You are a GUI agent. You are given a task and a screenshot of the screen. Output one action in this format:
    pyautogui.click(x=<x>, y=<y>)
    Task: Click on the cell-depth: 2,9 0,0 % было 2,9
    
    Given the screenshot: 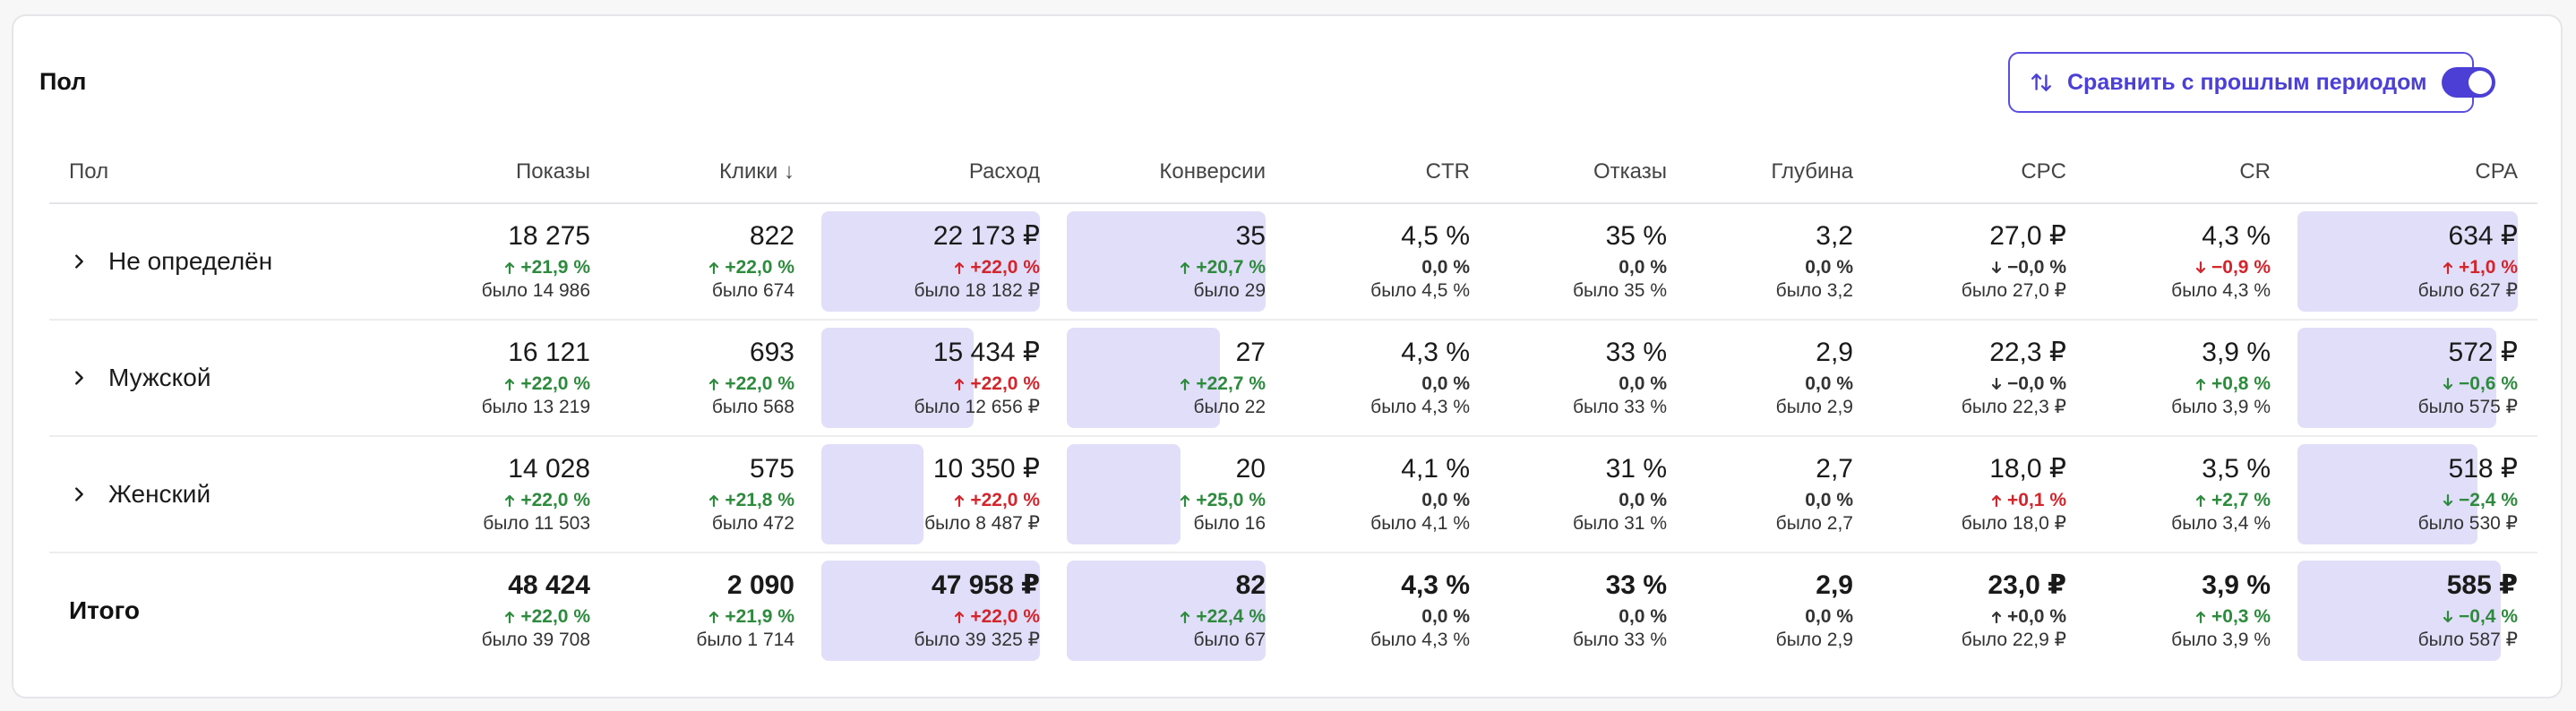 What is the action you would take?
    pyautogui.click(x=1780, y=610)
    